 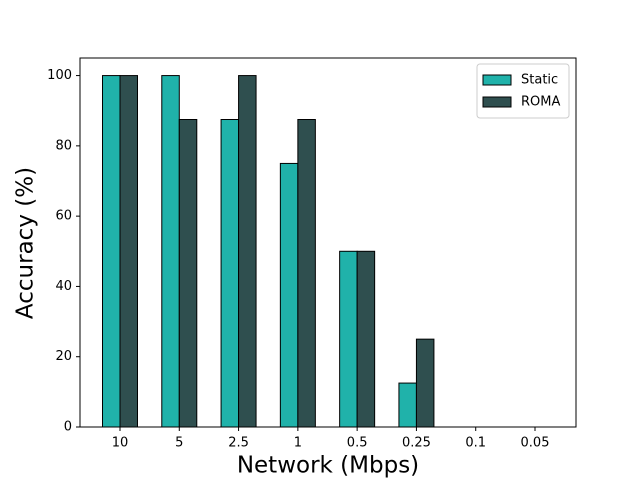 I want to click on x-tick-label: 0.25, so click(x=416, y=443).